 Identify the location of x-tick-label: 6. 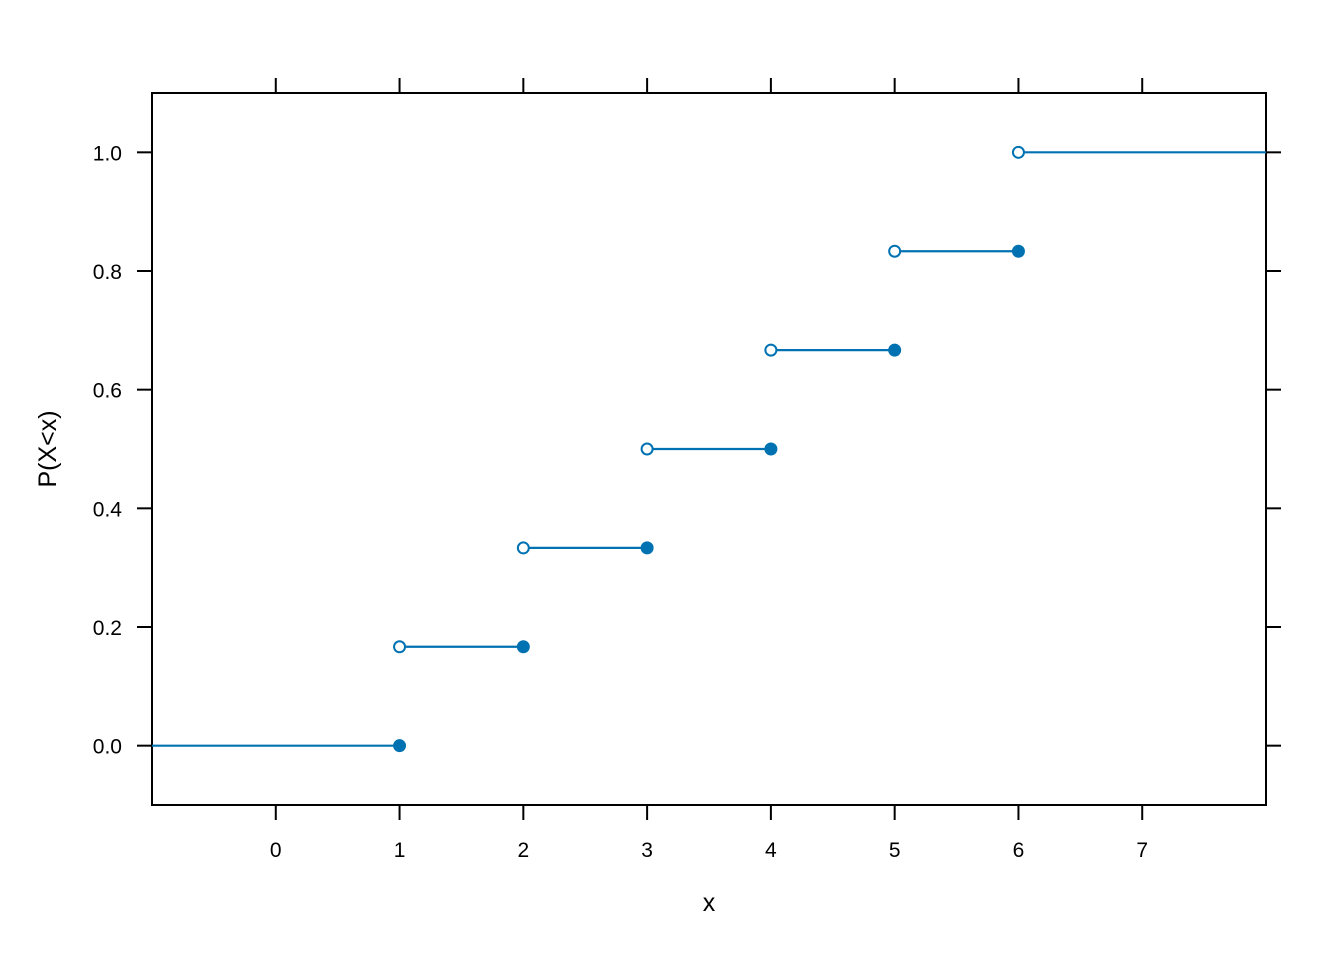
(1019, 850).